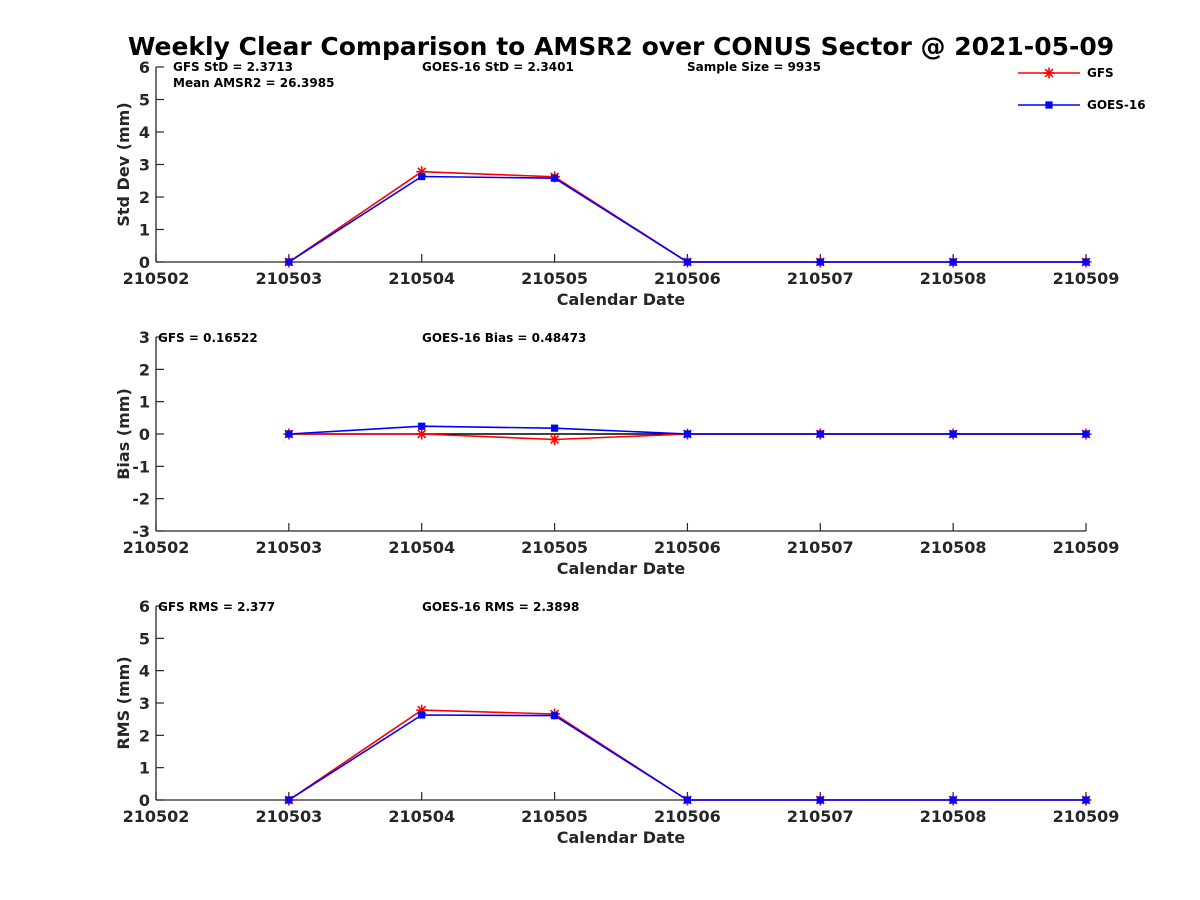 This screenshot has height=900, width=1200. I want to click on stat-annotation: GFS = 0.16522, so click(208, 338).